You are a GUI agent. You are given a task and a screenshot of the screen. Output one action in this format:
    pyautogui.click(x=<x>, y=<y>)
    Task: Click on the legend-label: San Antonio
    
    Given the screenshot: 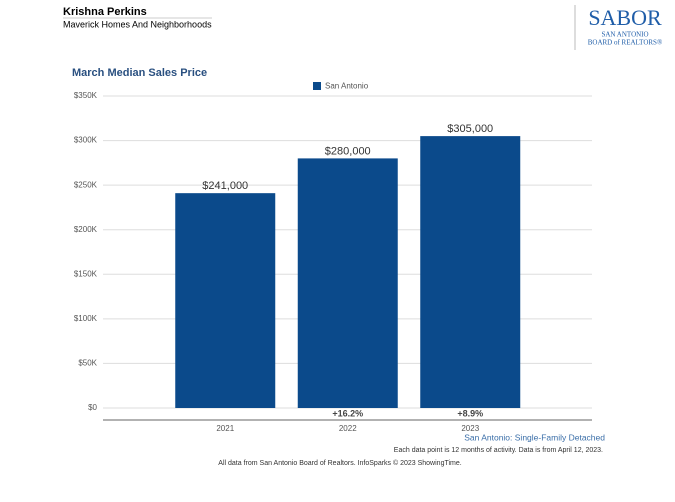 What is the action you would take?
    pyautogui.click(x=347, y=86)
    